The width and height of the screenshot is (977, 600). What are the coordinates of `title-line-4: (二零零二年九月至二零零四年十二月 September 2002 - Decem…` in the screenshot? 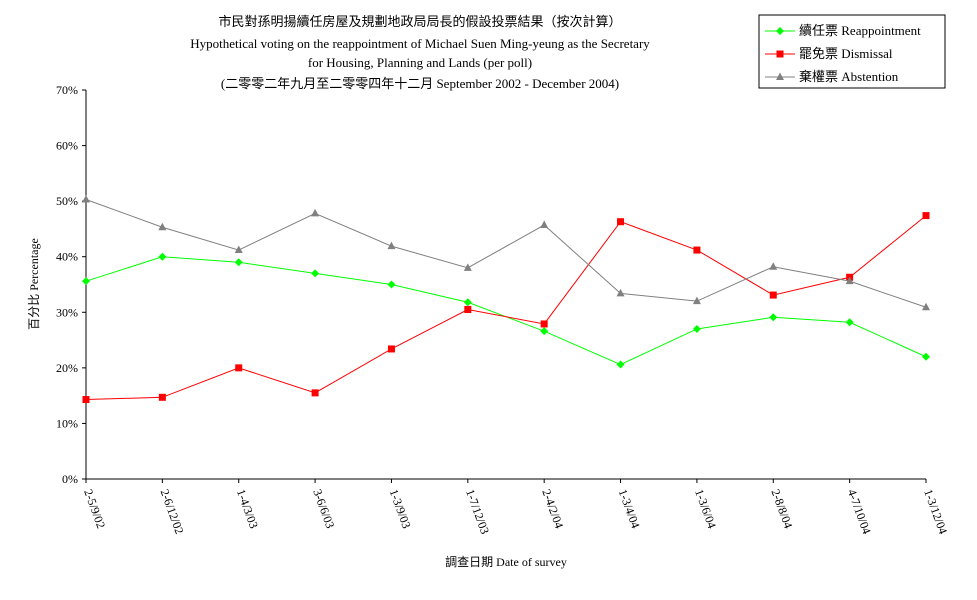 It's located at (420, 83).